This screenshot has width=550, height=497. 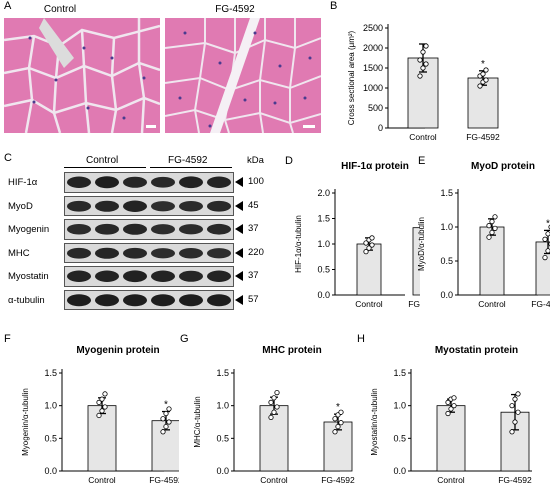 What do you see at coordinates (19, 253) in the screenshot?
I see `wb-label-3: MHC` at bounding box center [19, 253].